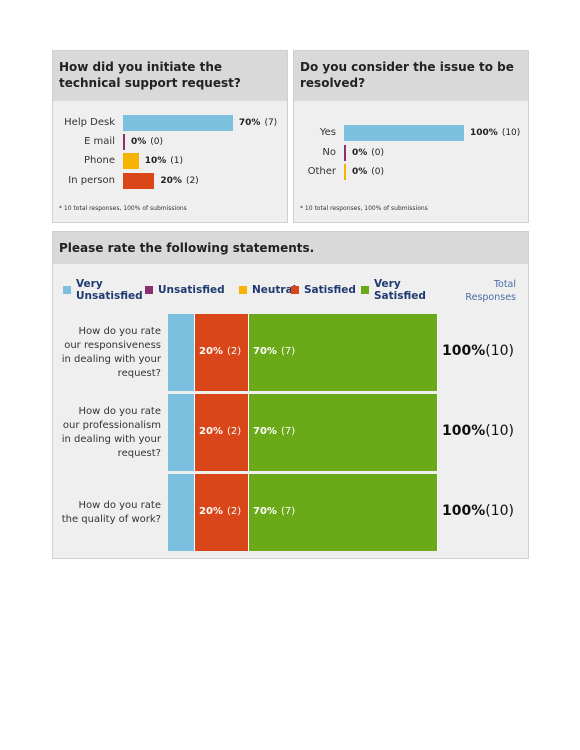  I want to click on legend-item: Very Unsatisfied, so click(104, 290).